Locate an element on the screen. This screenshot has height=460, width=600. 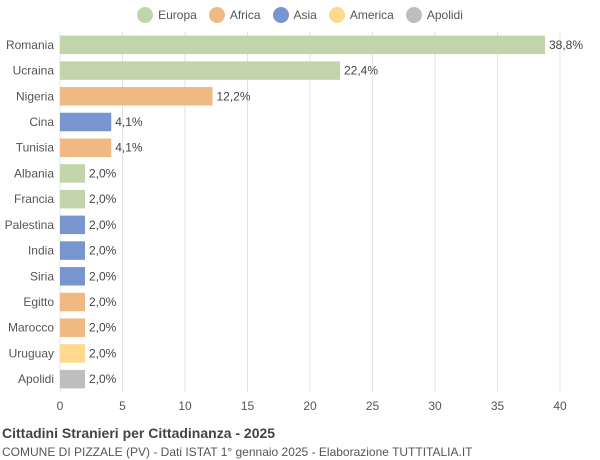
category-label: Siria is located at coordinates (42, 276).